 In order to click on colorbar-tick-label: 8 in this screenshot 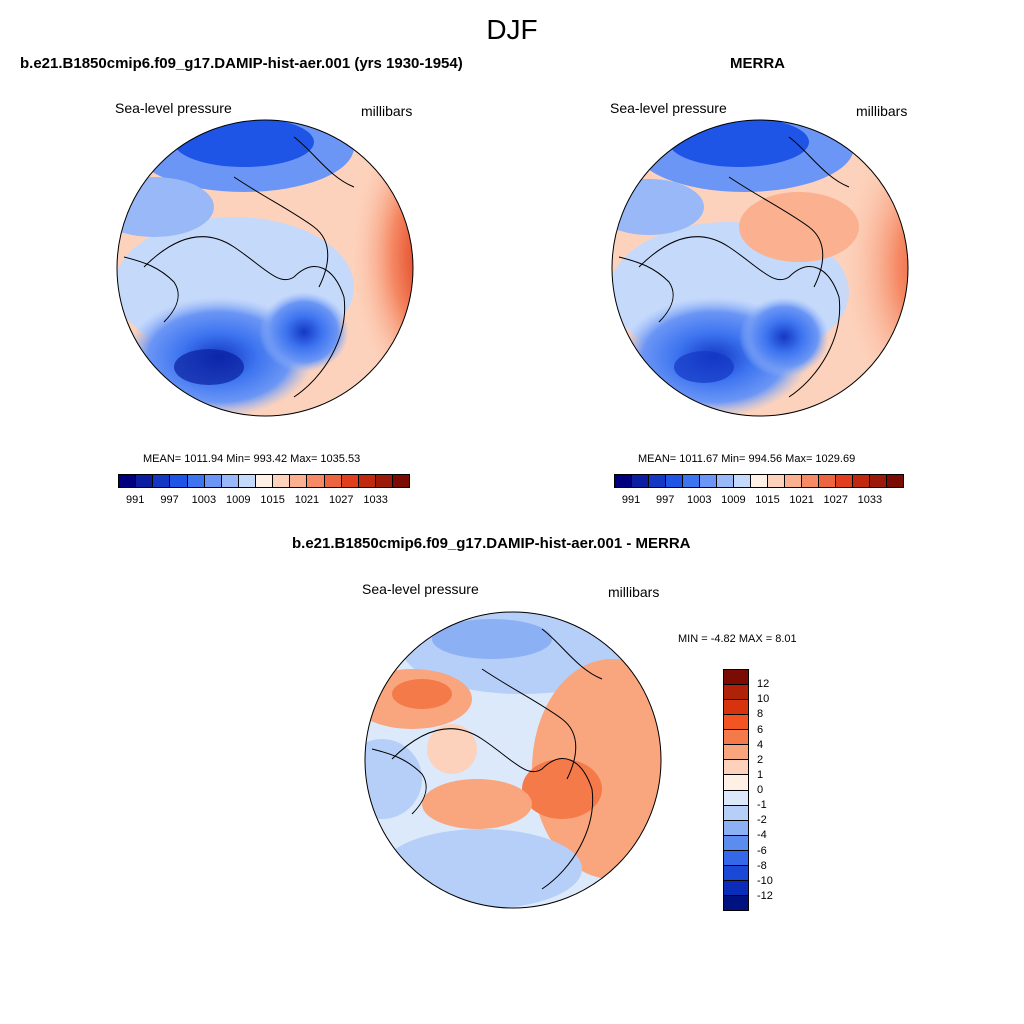, I will do `click(760, 714)`.